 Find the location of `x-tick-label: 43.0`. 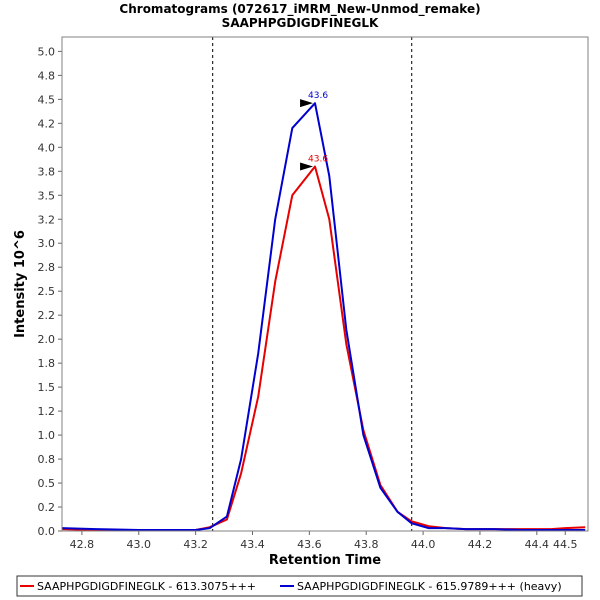

x-tick-label: 43.0 is located at coordinates (139, 544).